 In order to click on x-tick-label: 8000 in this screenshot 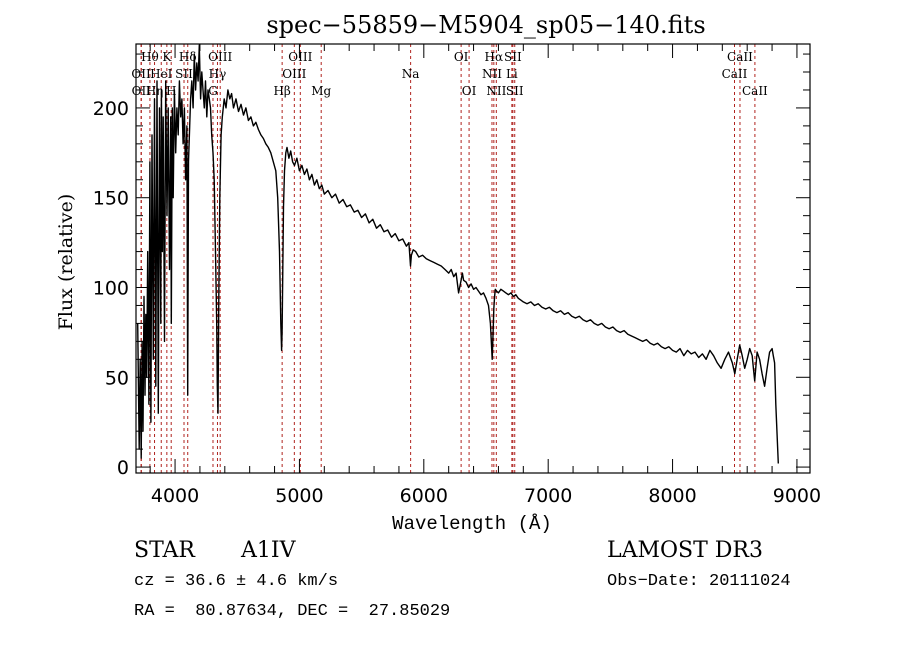, I will do `click(672, 496)`.